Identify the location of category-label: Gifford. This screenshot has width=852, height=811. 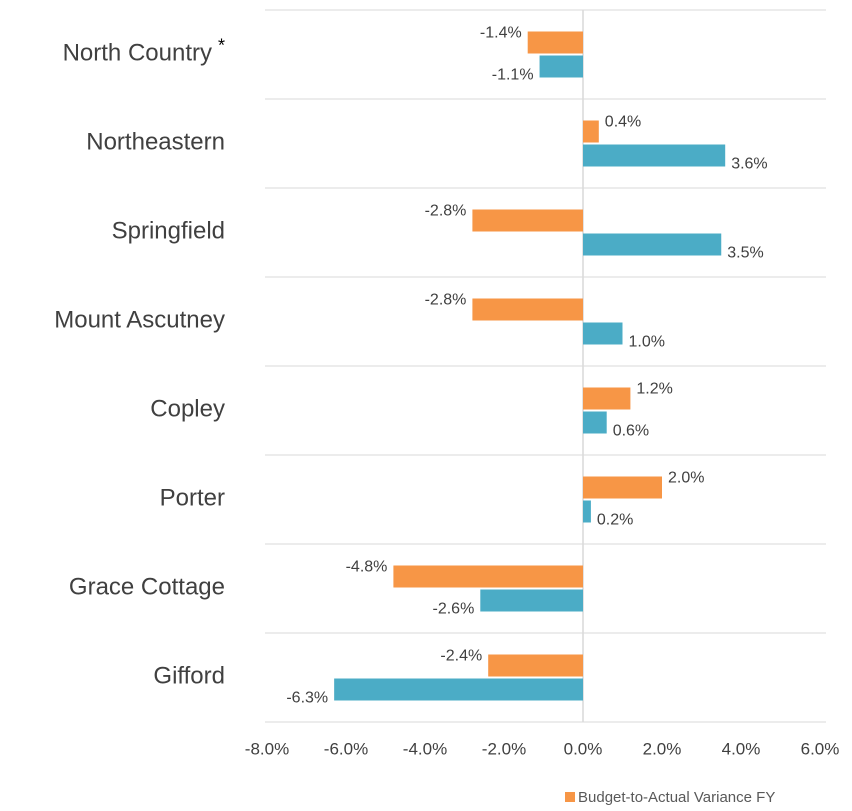
(189, 676).